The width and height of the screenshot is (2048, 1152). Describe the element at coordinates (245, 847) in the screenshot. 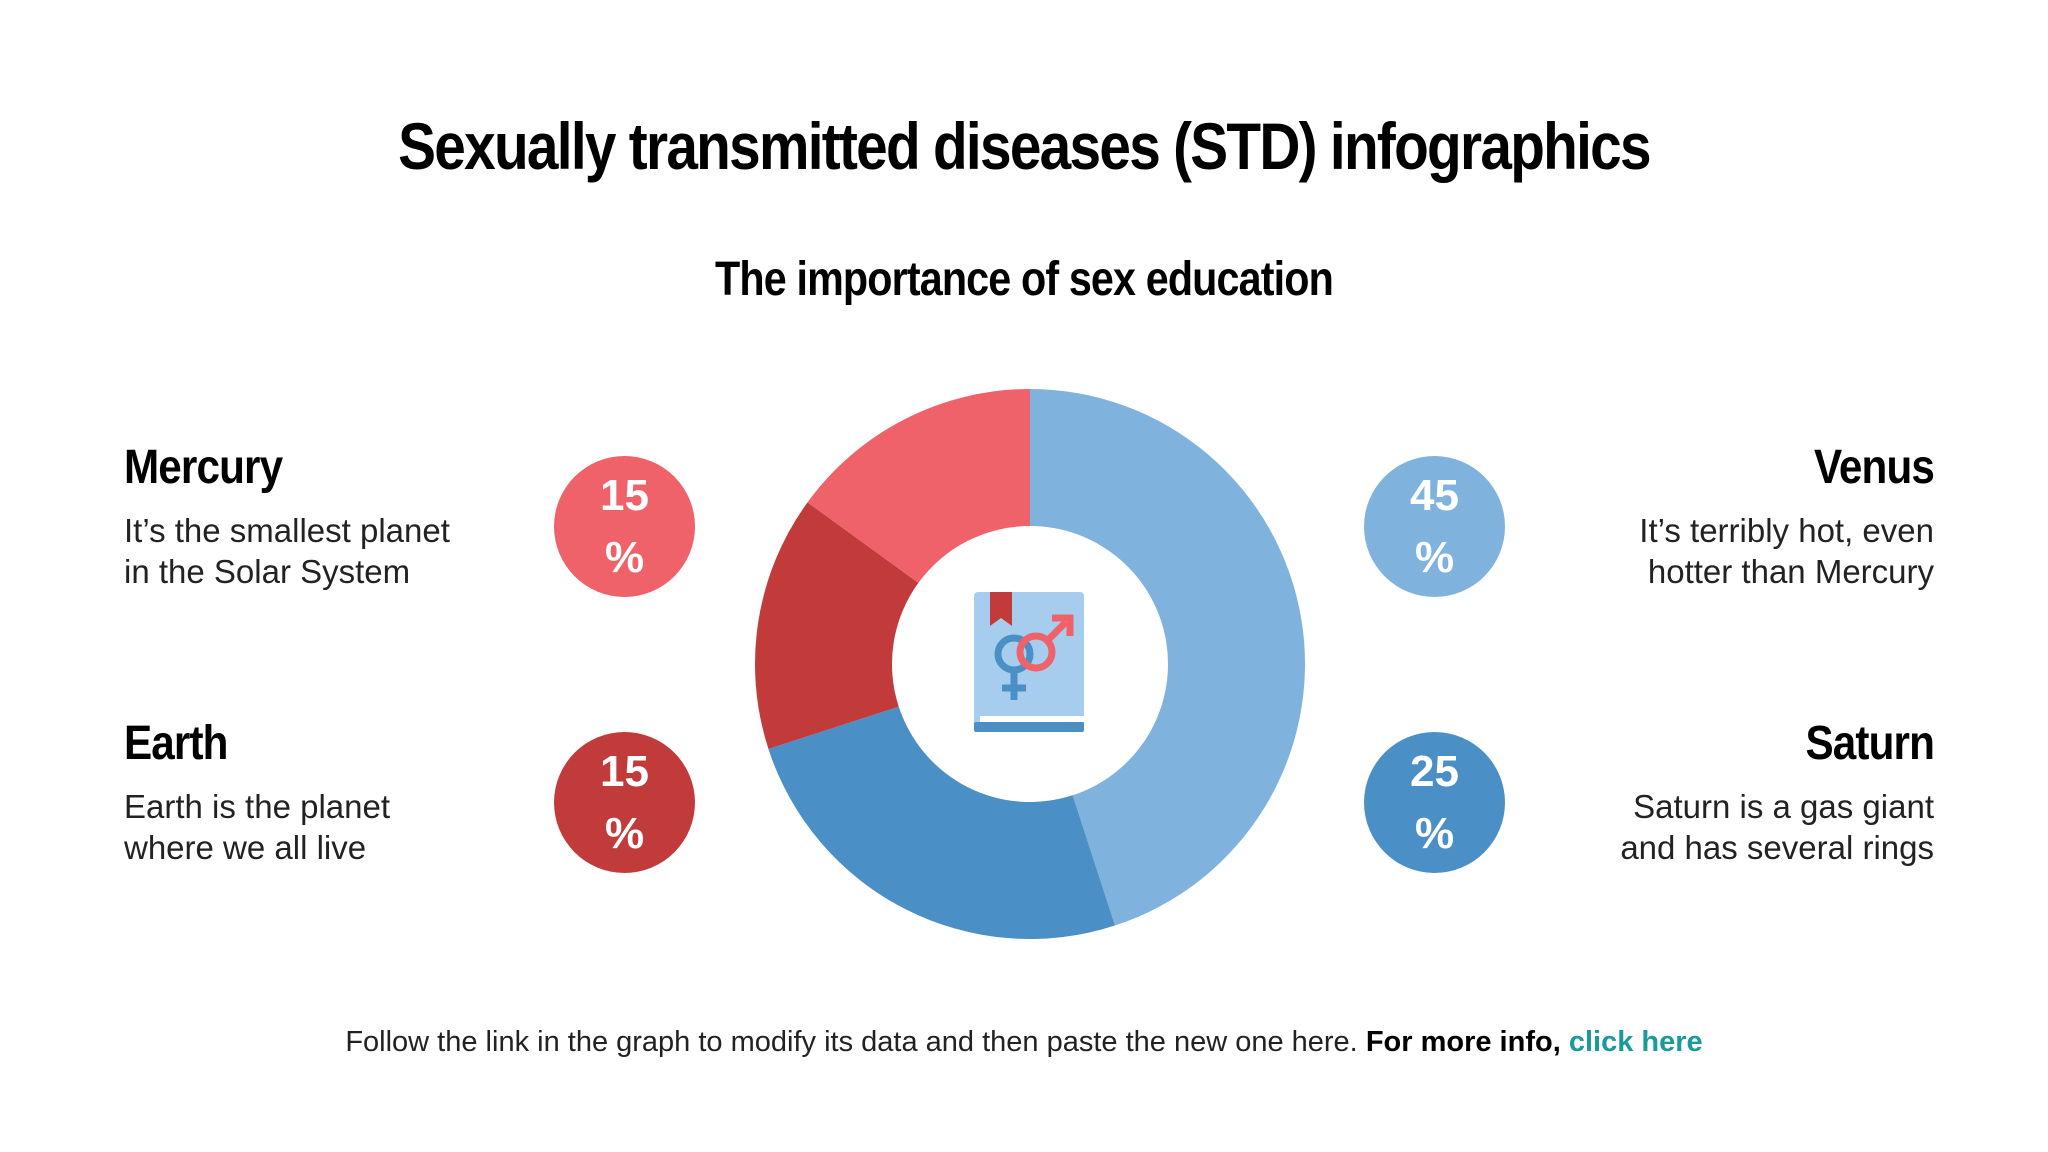

I see `legend-description-line: where we all live` at that location.